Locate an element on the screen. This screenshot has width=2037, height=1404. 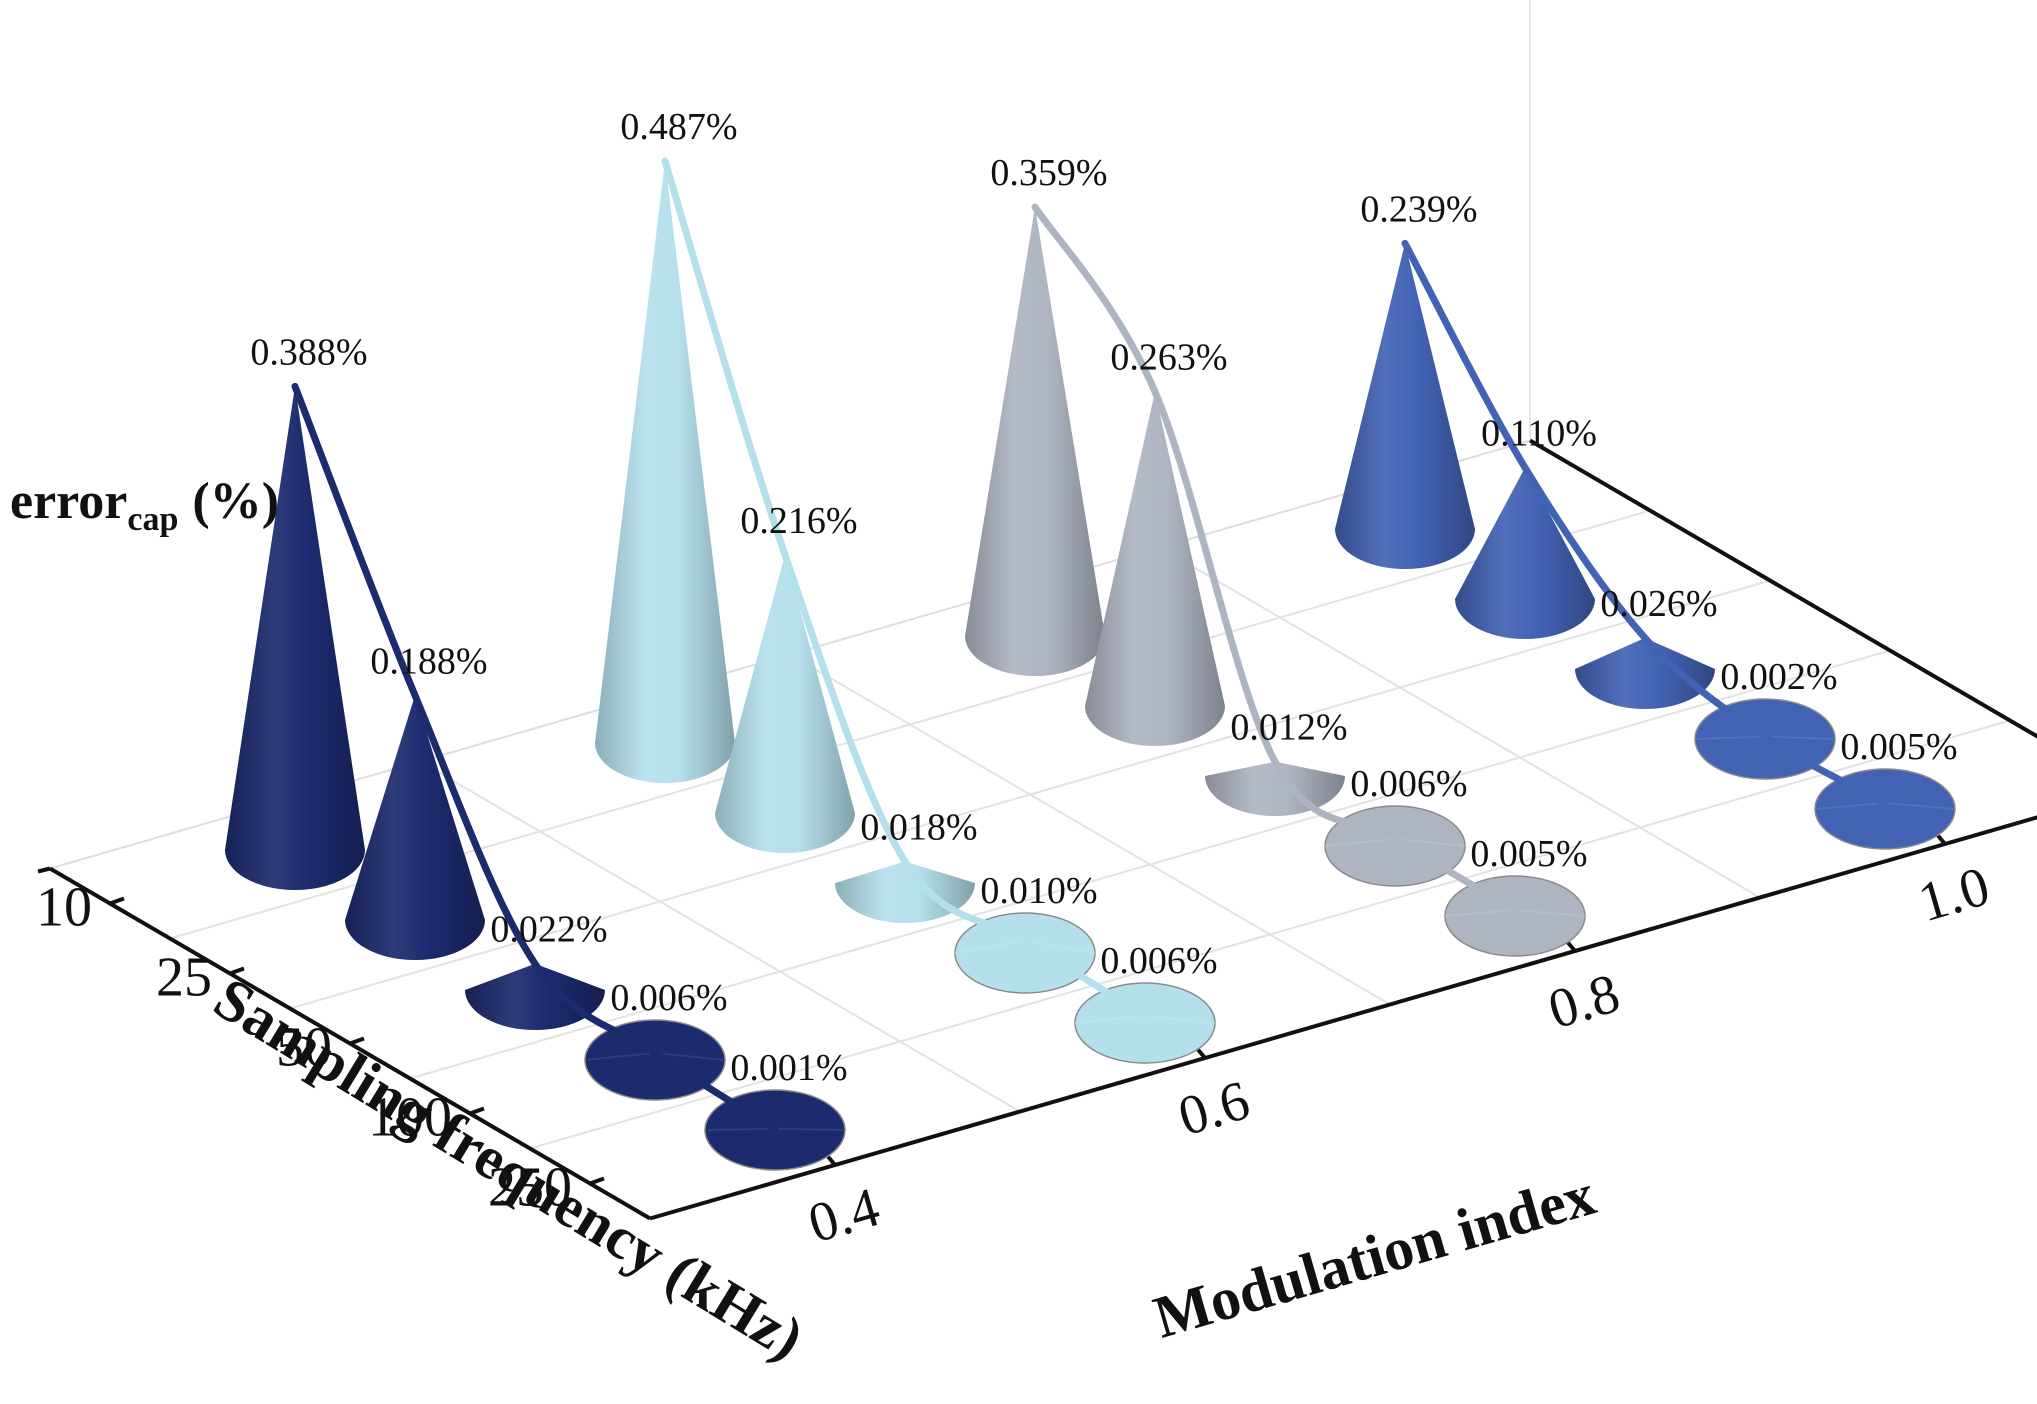
x-tick-label: 0.8 is located at coordinates (1584, 1001).